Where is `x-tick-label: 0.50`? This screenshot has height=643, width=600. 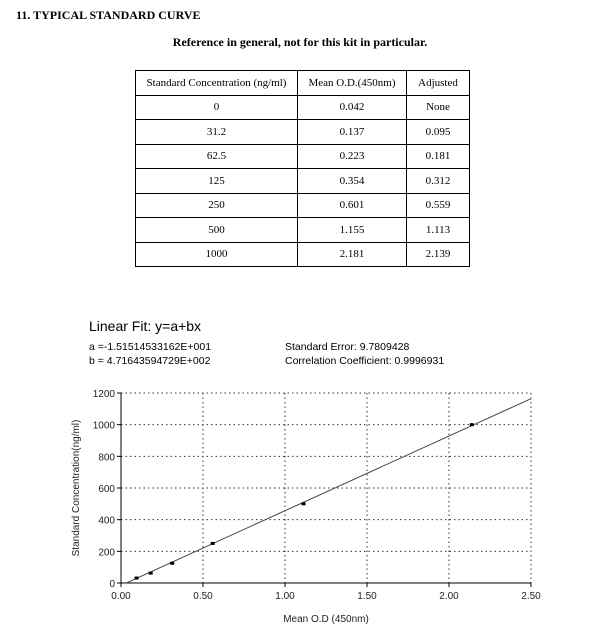 x-tick-label: 0.50 is located at coordinates (203, 596).